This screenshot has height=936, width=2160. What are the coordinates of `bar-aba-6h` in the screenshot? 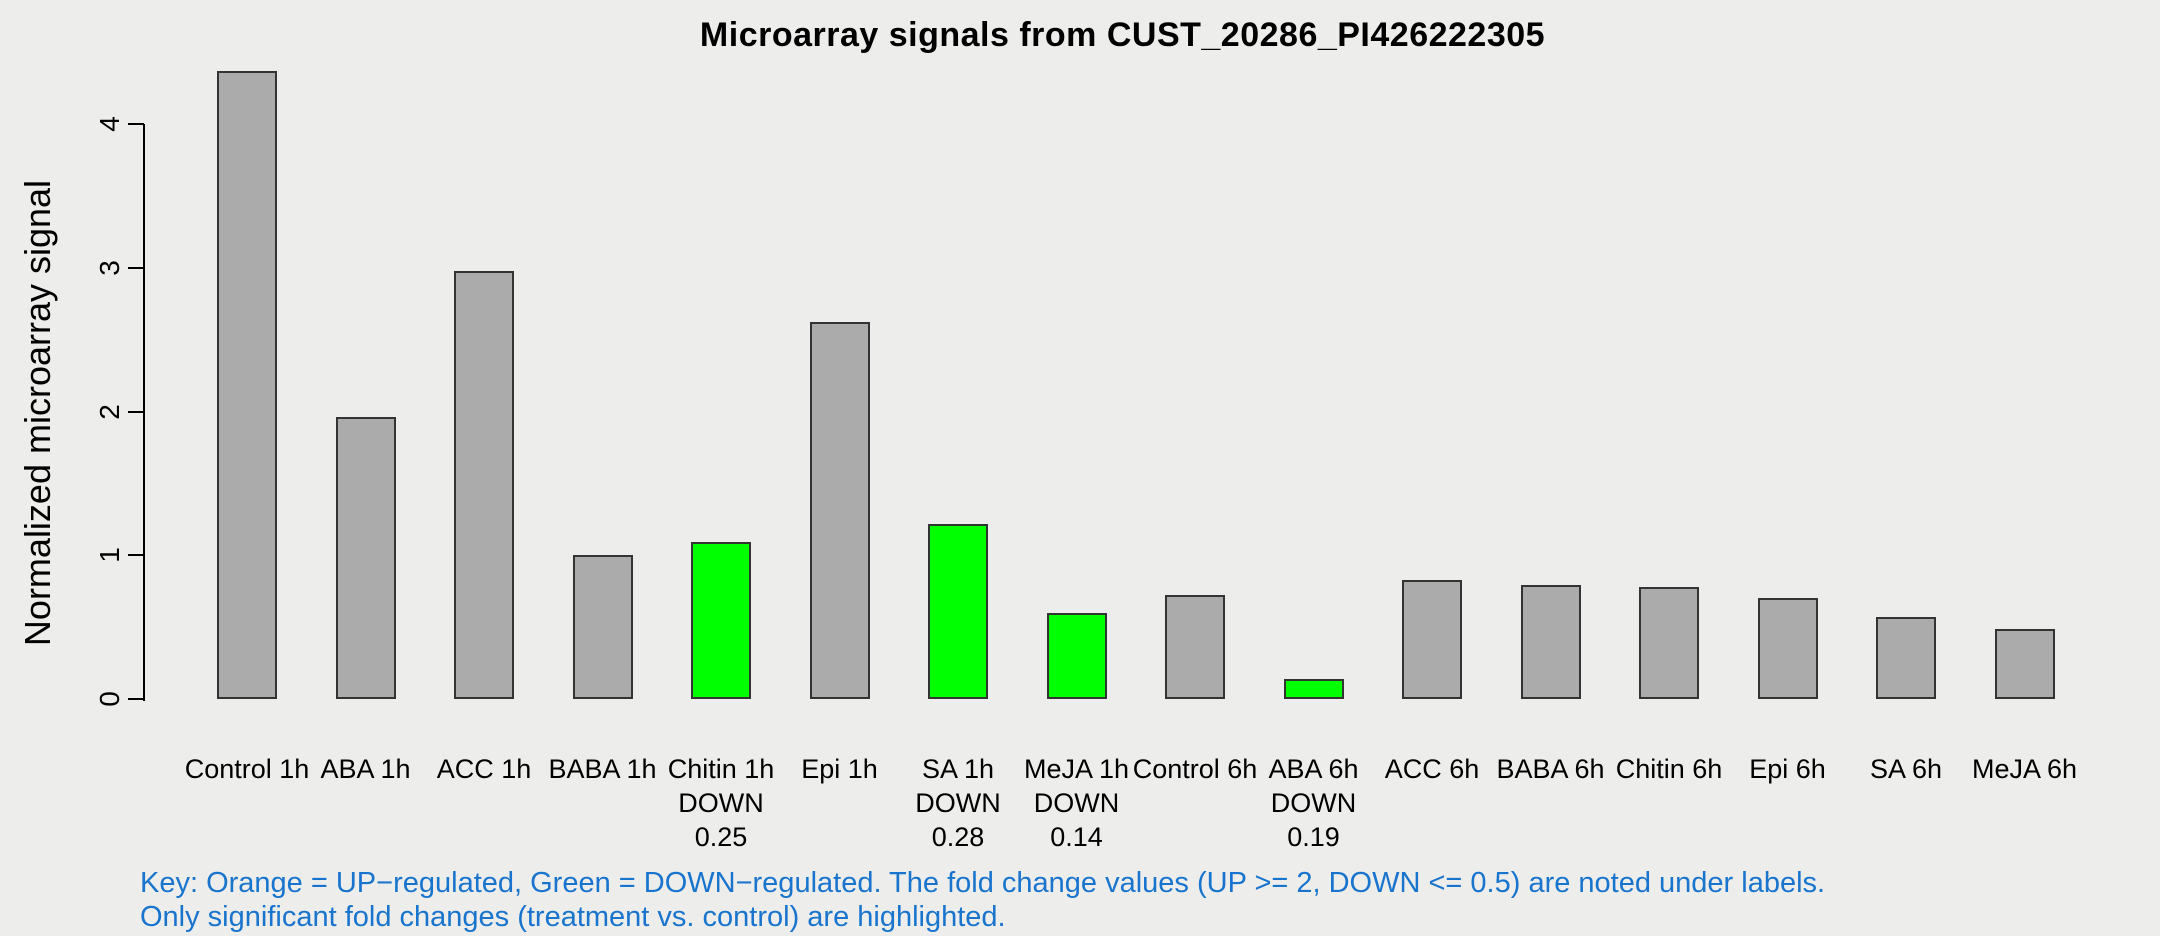 It's located at (1313, 689).